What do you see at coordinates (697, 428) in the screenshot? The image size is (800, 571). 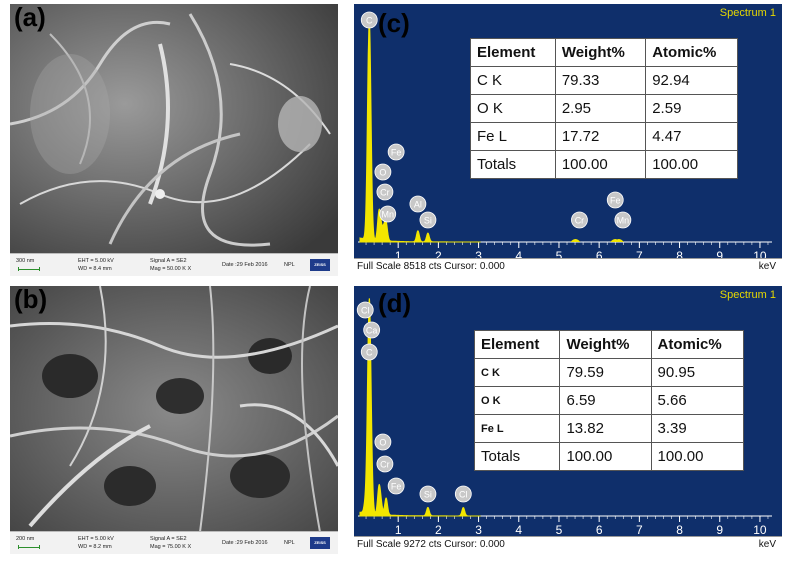 I see `table-cell: 3.39` at bounding box center [697, 428].